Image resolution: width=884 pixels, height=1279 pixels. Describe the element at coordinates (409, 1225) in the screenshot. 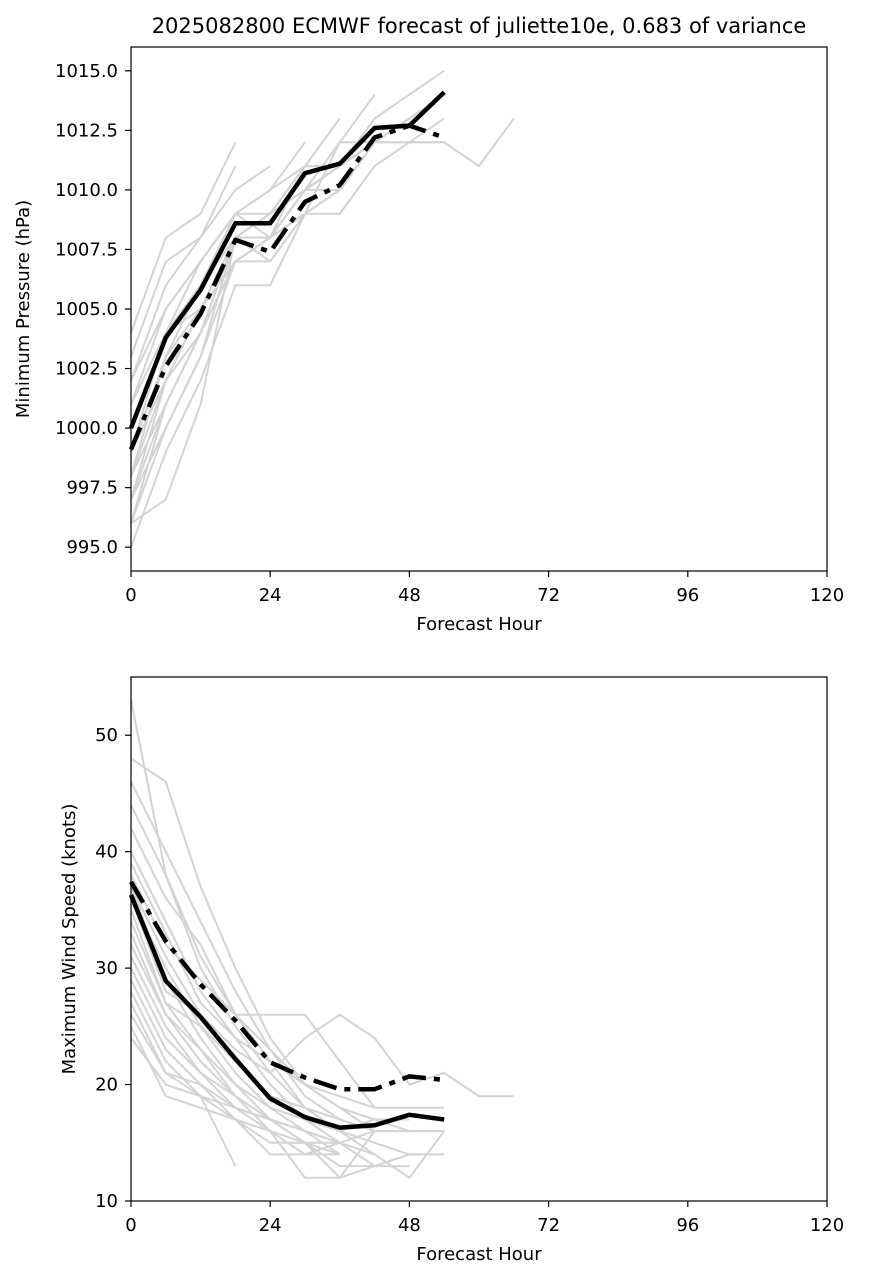

I see `wind-x-tick-label: 48` at that location.